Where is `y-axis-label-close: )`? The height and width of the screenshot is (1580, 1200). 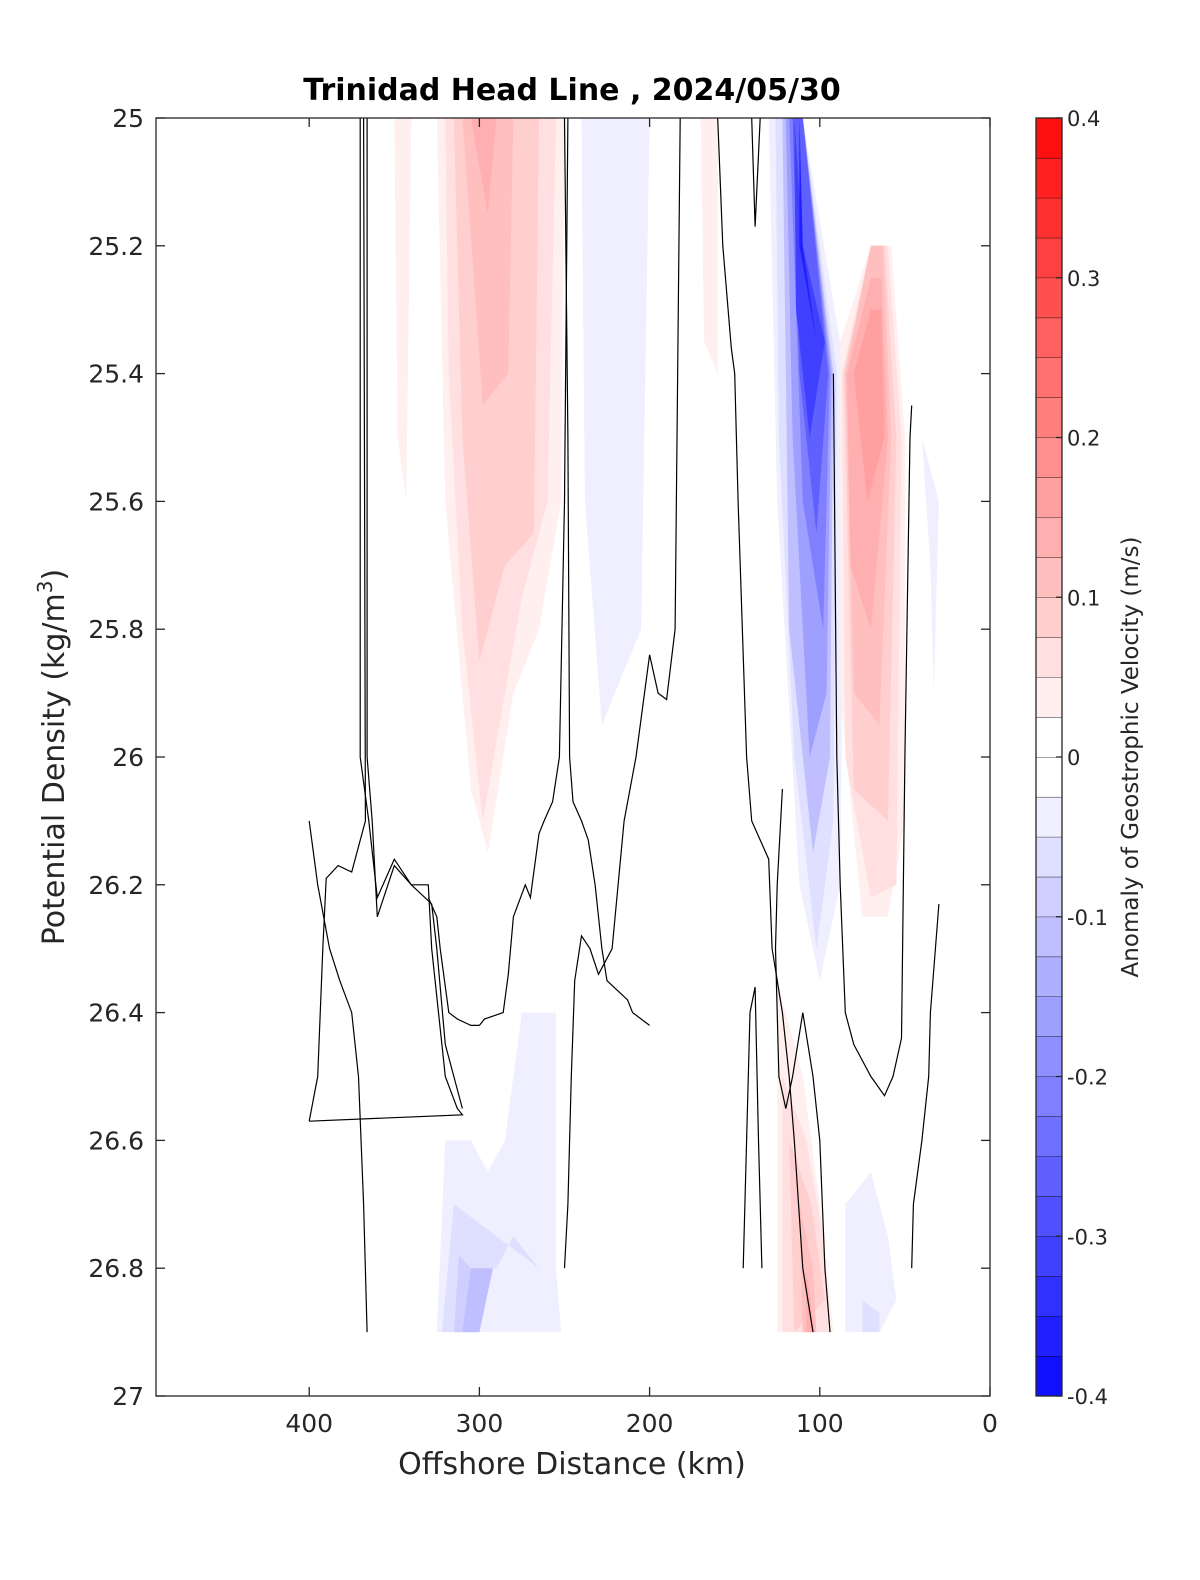
y-axis-label-close: ) is located at coordinates (54, 575).